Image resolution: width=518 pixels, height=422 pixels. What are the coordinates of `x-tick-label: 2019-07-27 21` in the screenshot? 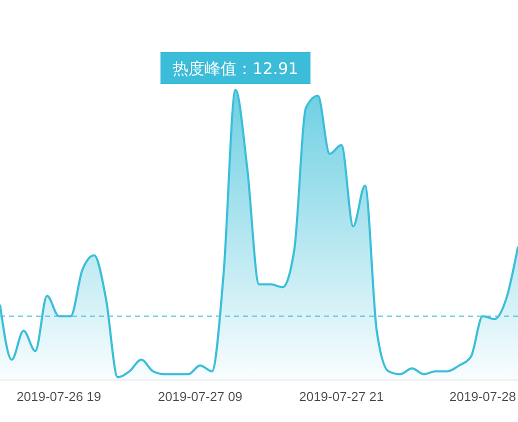 It's located at (341, 396).